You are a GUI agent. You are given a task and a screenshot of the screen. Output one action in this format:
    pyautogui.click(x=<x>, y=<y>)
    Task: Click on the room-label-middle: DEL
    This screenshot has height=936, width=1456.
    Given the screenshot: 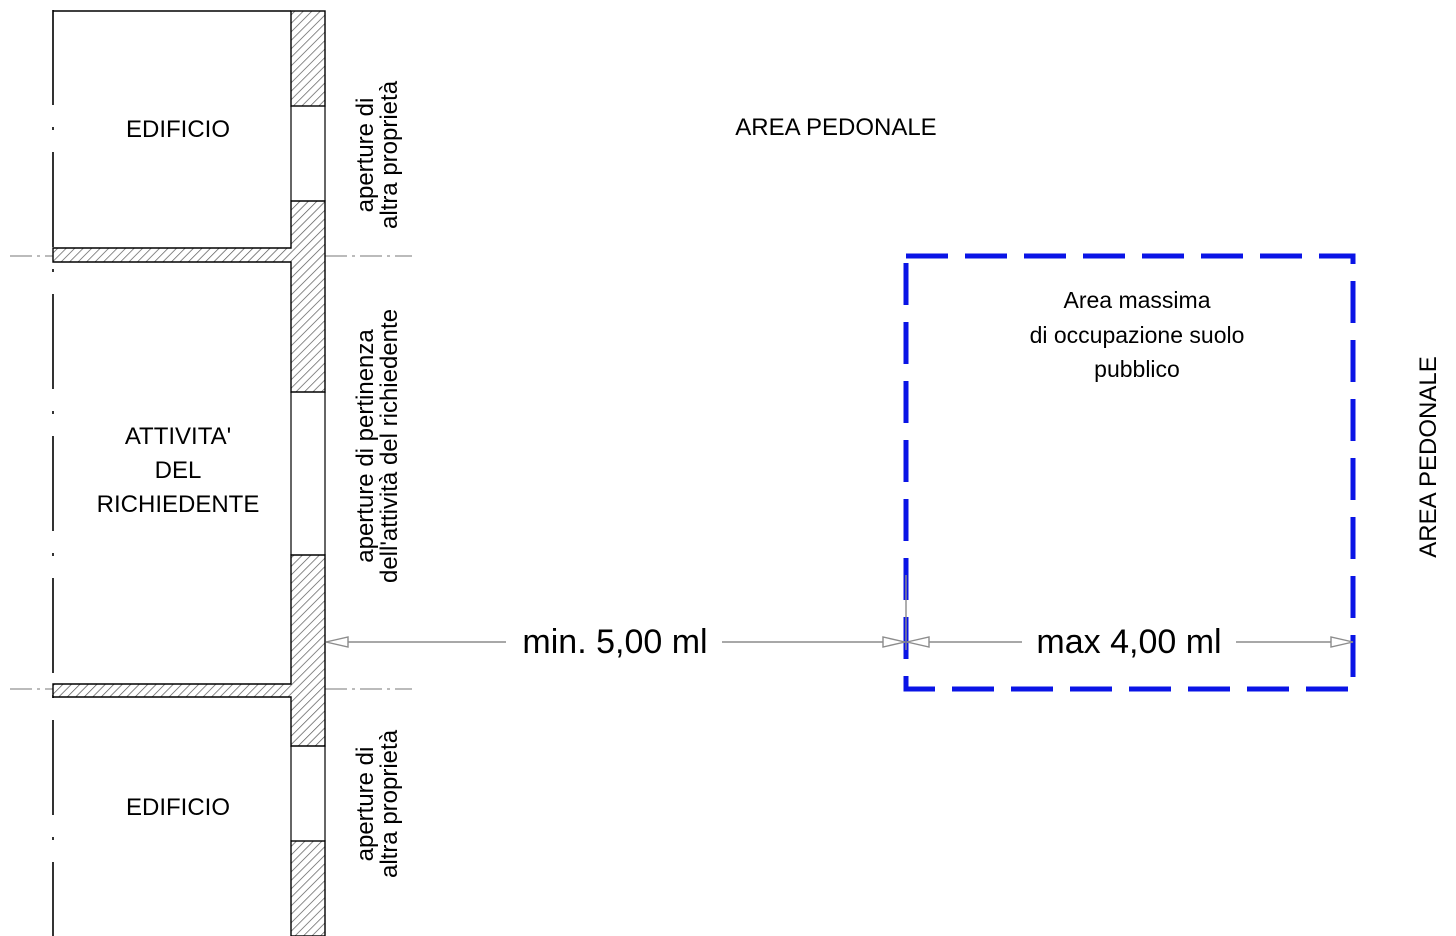 What is the action you would take?
    pyautogui.click(x=178, y=470)
    